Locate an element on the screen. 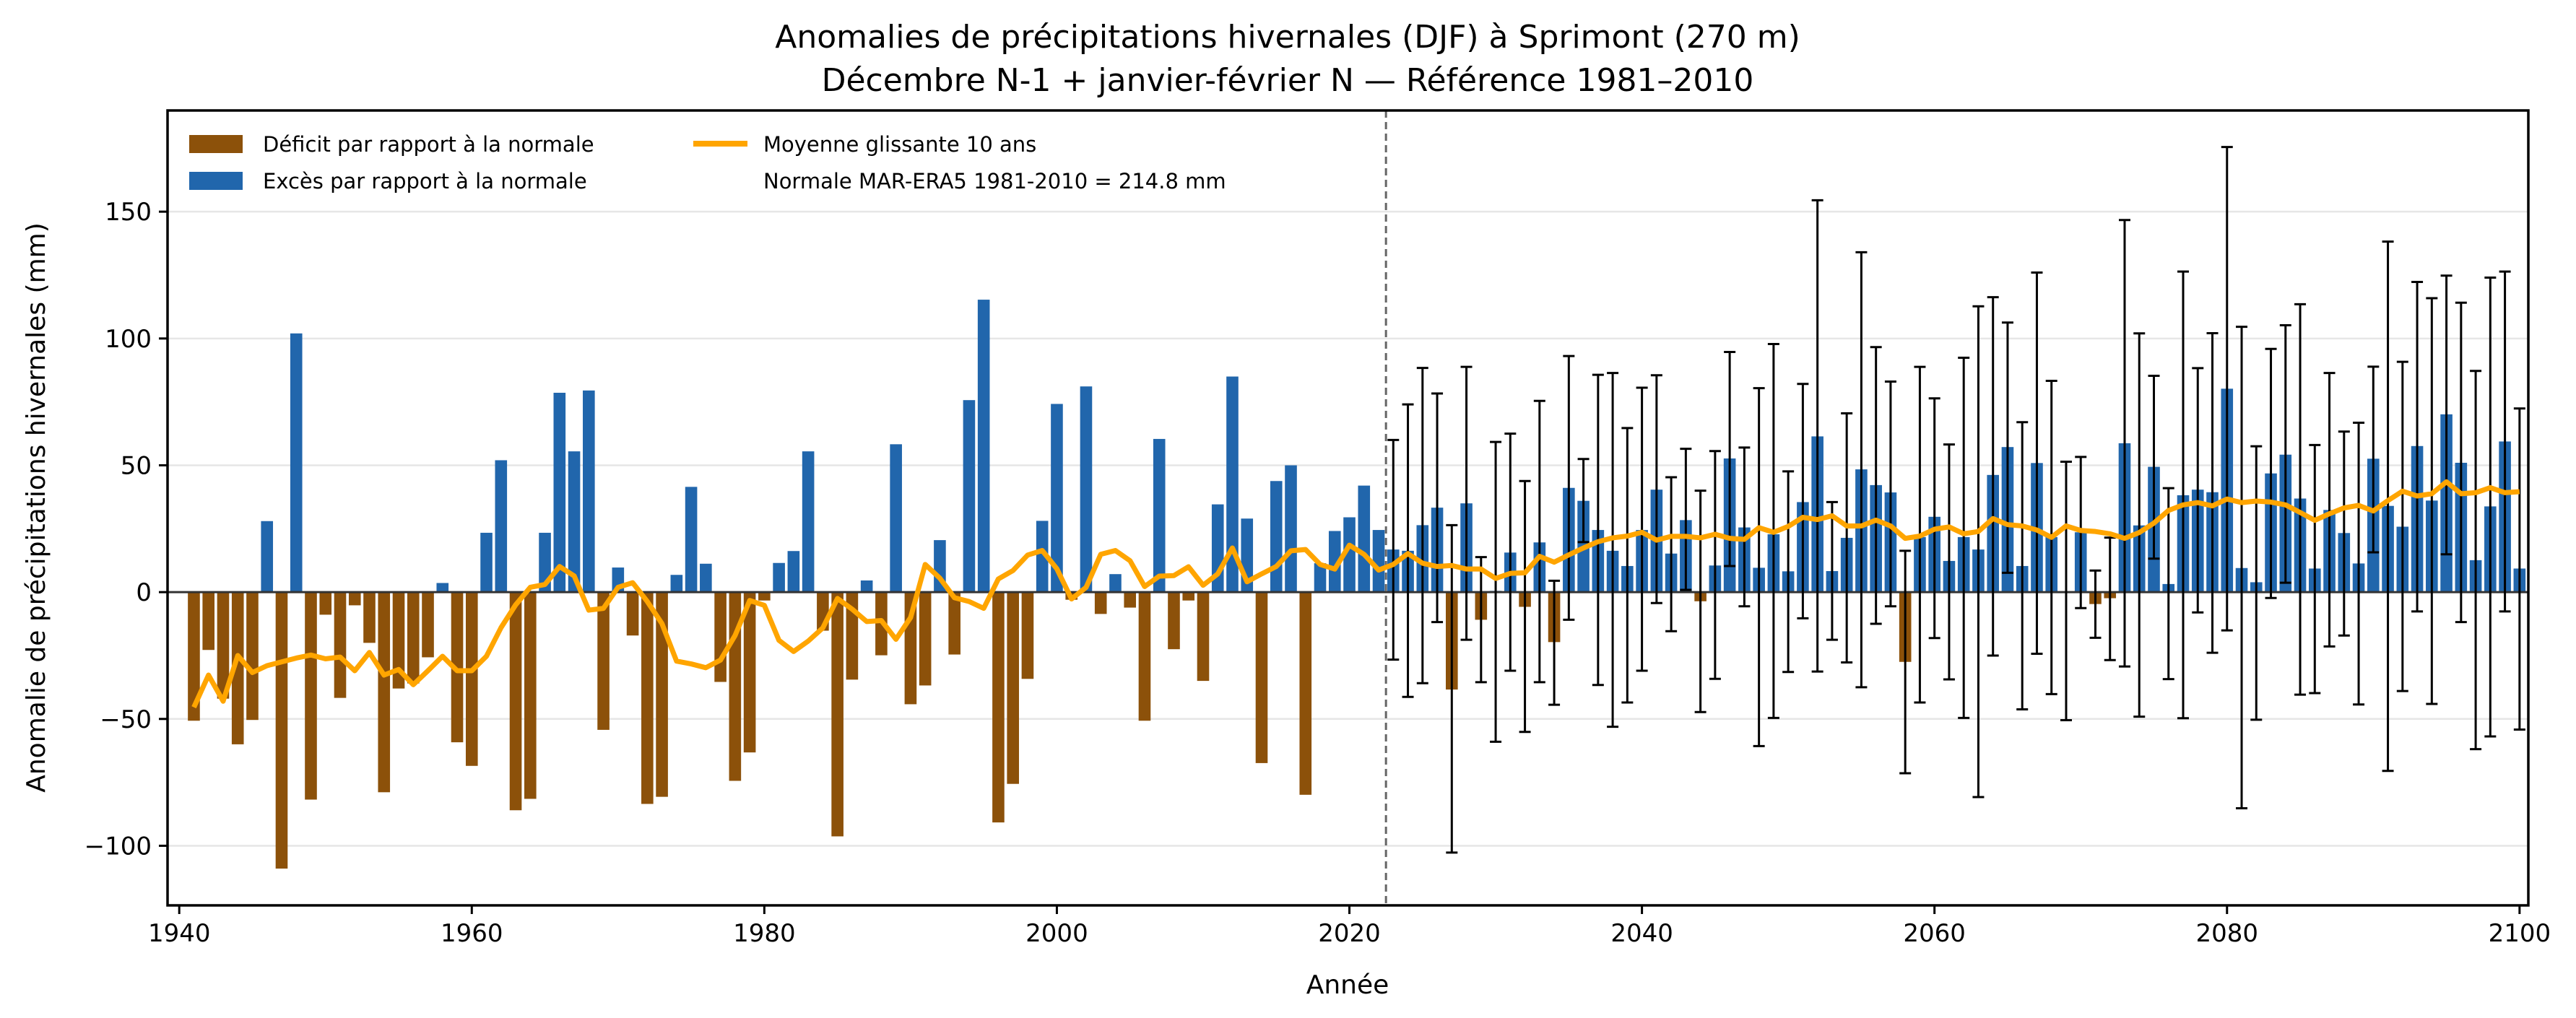  legend-excess-label: Excès par rapport à la normale is located at coordinates (425, 181).